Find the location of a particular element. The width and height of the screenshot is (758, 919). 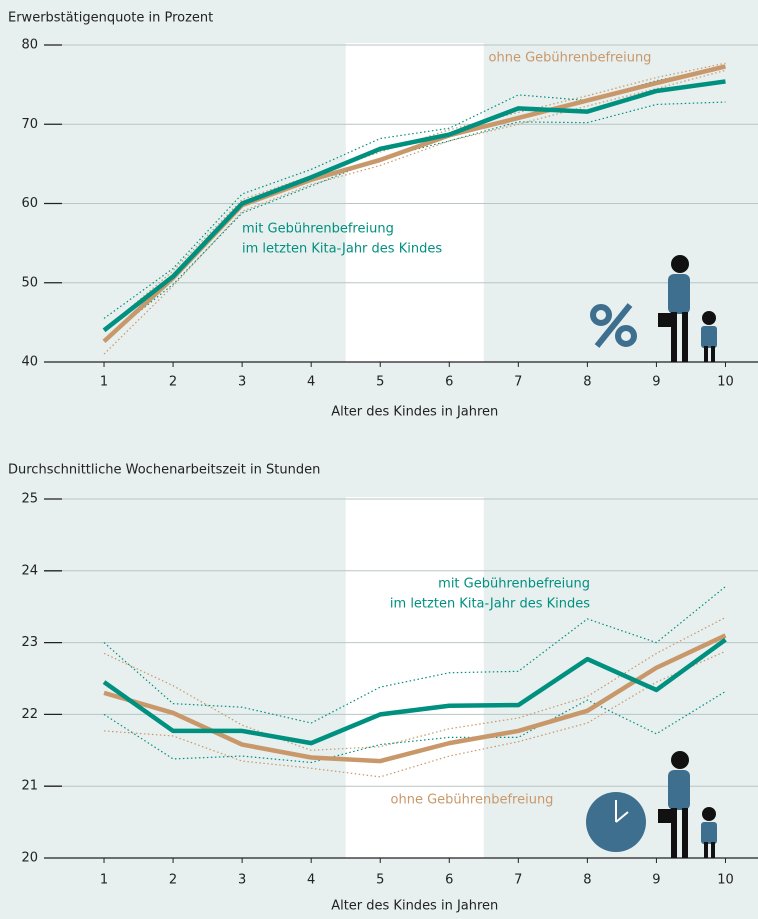

y-tick-label: 24 is located at coordinates (29, 570).